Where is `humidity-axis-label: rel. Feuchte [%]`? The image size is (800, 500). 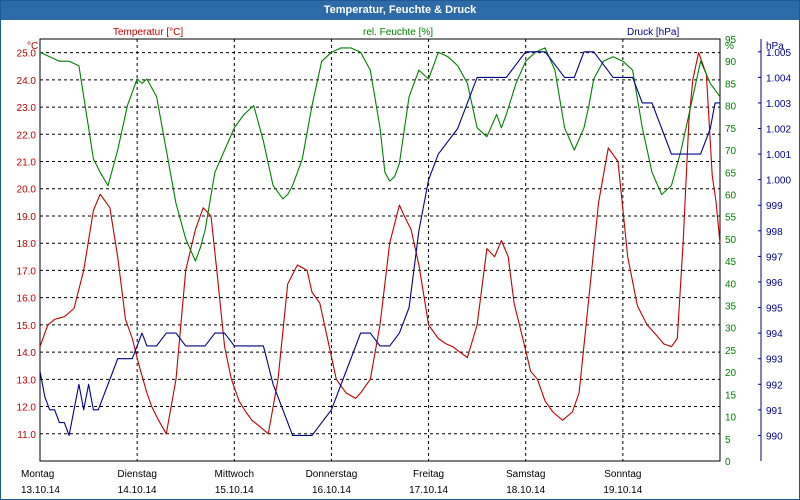
humidity-axis-label: rel. Feuchte [%] is located at coordinates (398, 32).